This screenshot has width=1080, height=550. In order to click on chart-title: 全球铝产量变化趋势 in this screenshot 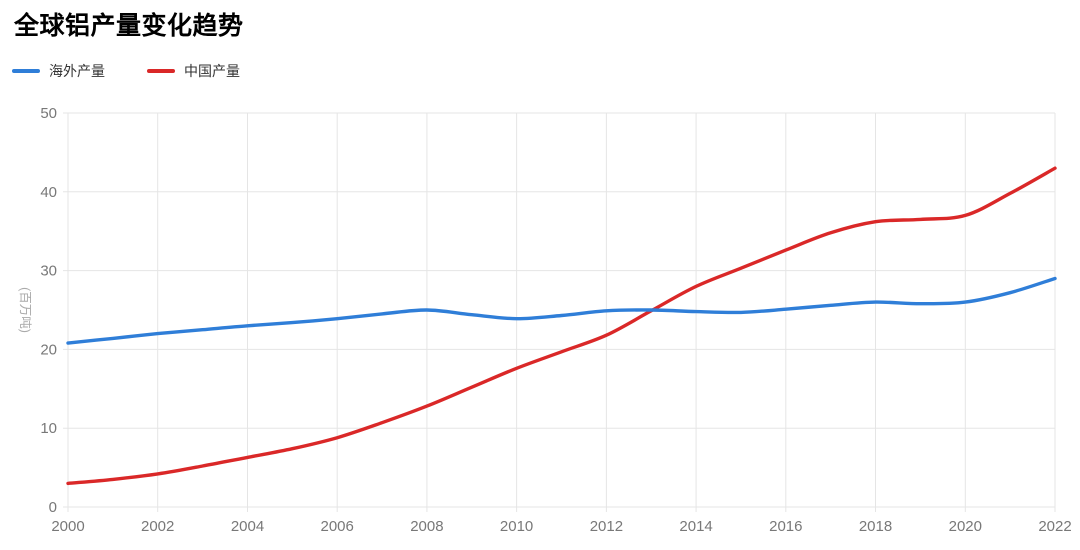, I will do `click(129, 26)`.